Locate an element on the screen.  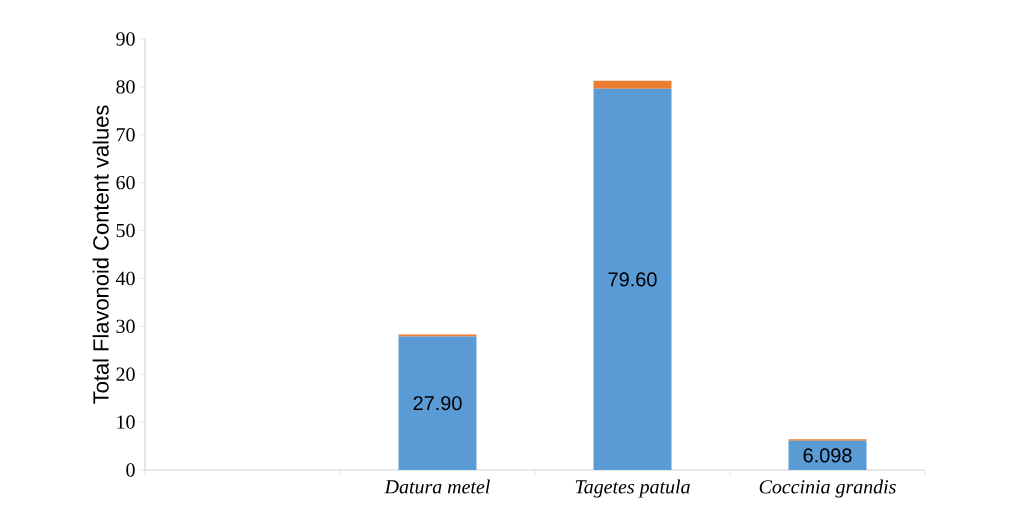
x-tick-label: Datura metel is located at coordinates (437, 486).